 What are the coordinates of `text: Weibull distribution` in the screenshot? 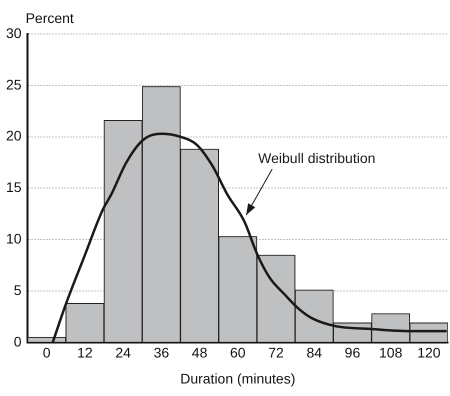 It's located at (317, 158).